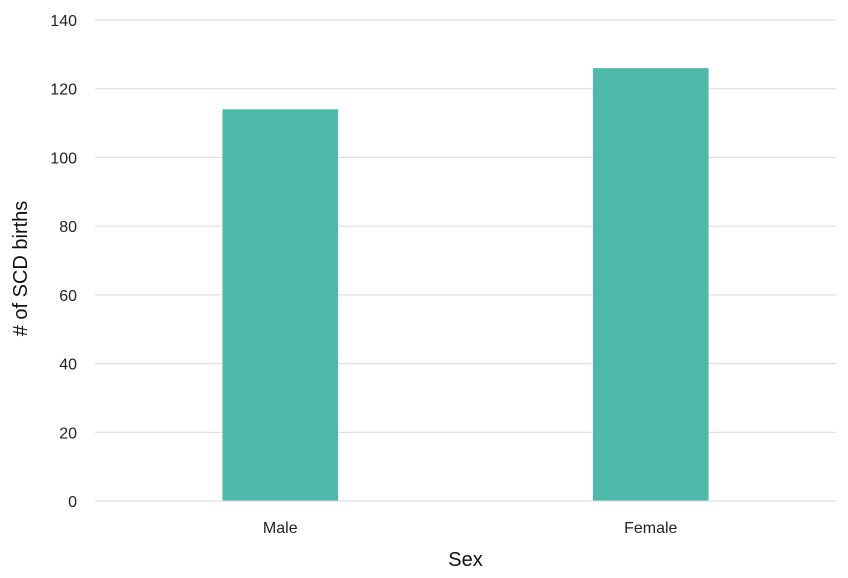 Image resolution: width=848 pixels, height=578 pixels. Describe the element at coordinates (68, 296) in the screenshot. I see `y-tick-label: 60` at that location.